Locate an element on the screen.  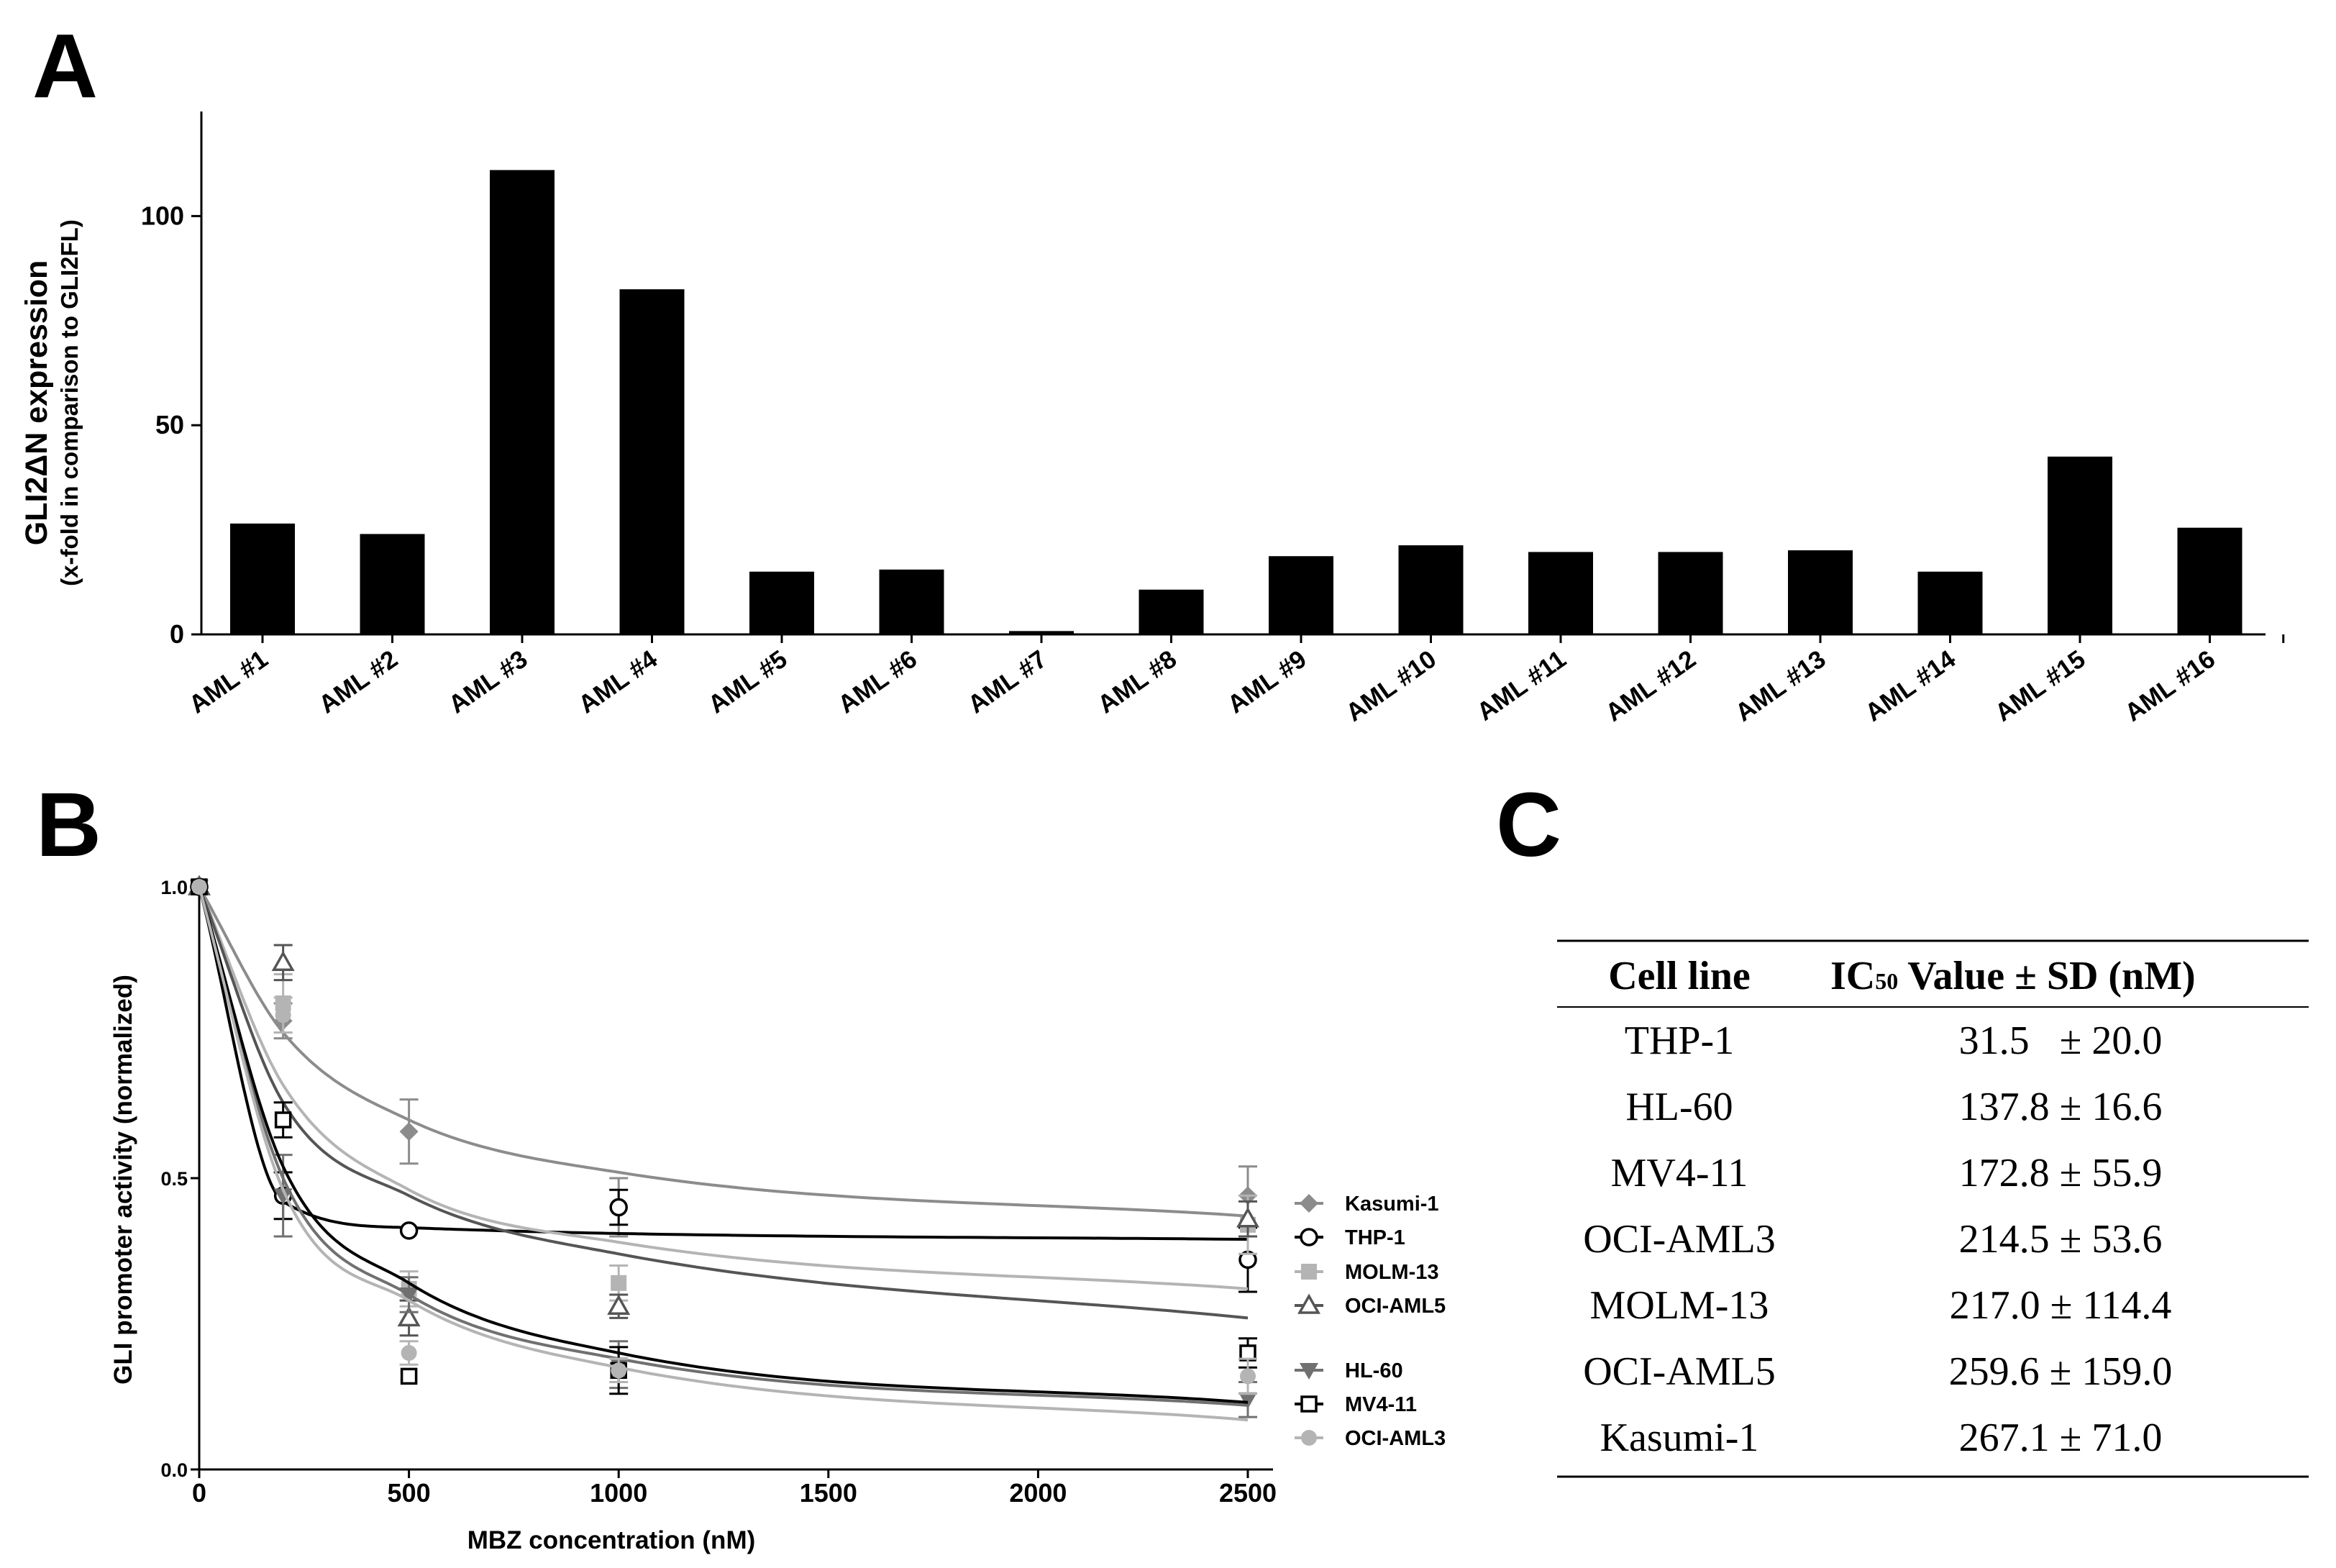
table-cell-ic50-value: 137.8 ± 16.6 is located at coordinates (2061, 1107).